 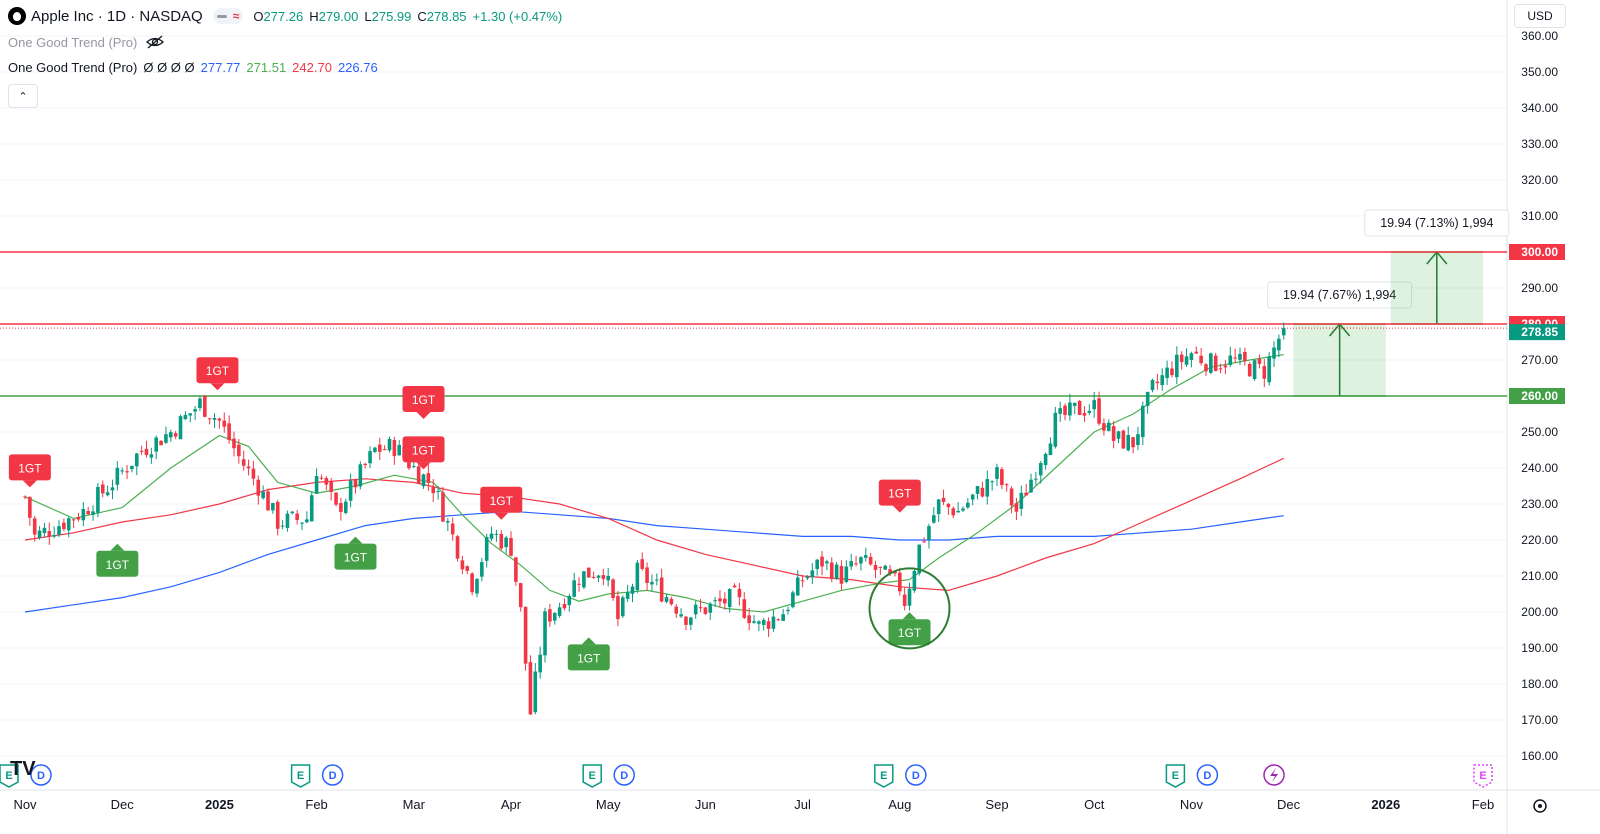 I want to click on y-tick-label: 240.00, so click(x=1539, y=468).